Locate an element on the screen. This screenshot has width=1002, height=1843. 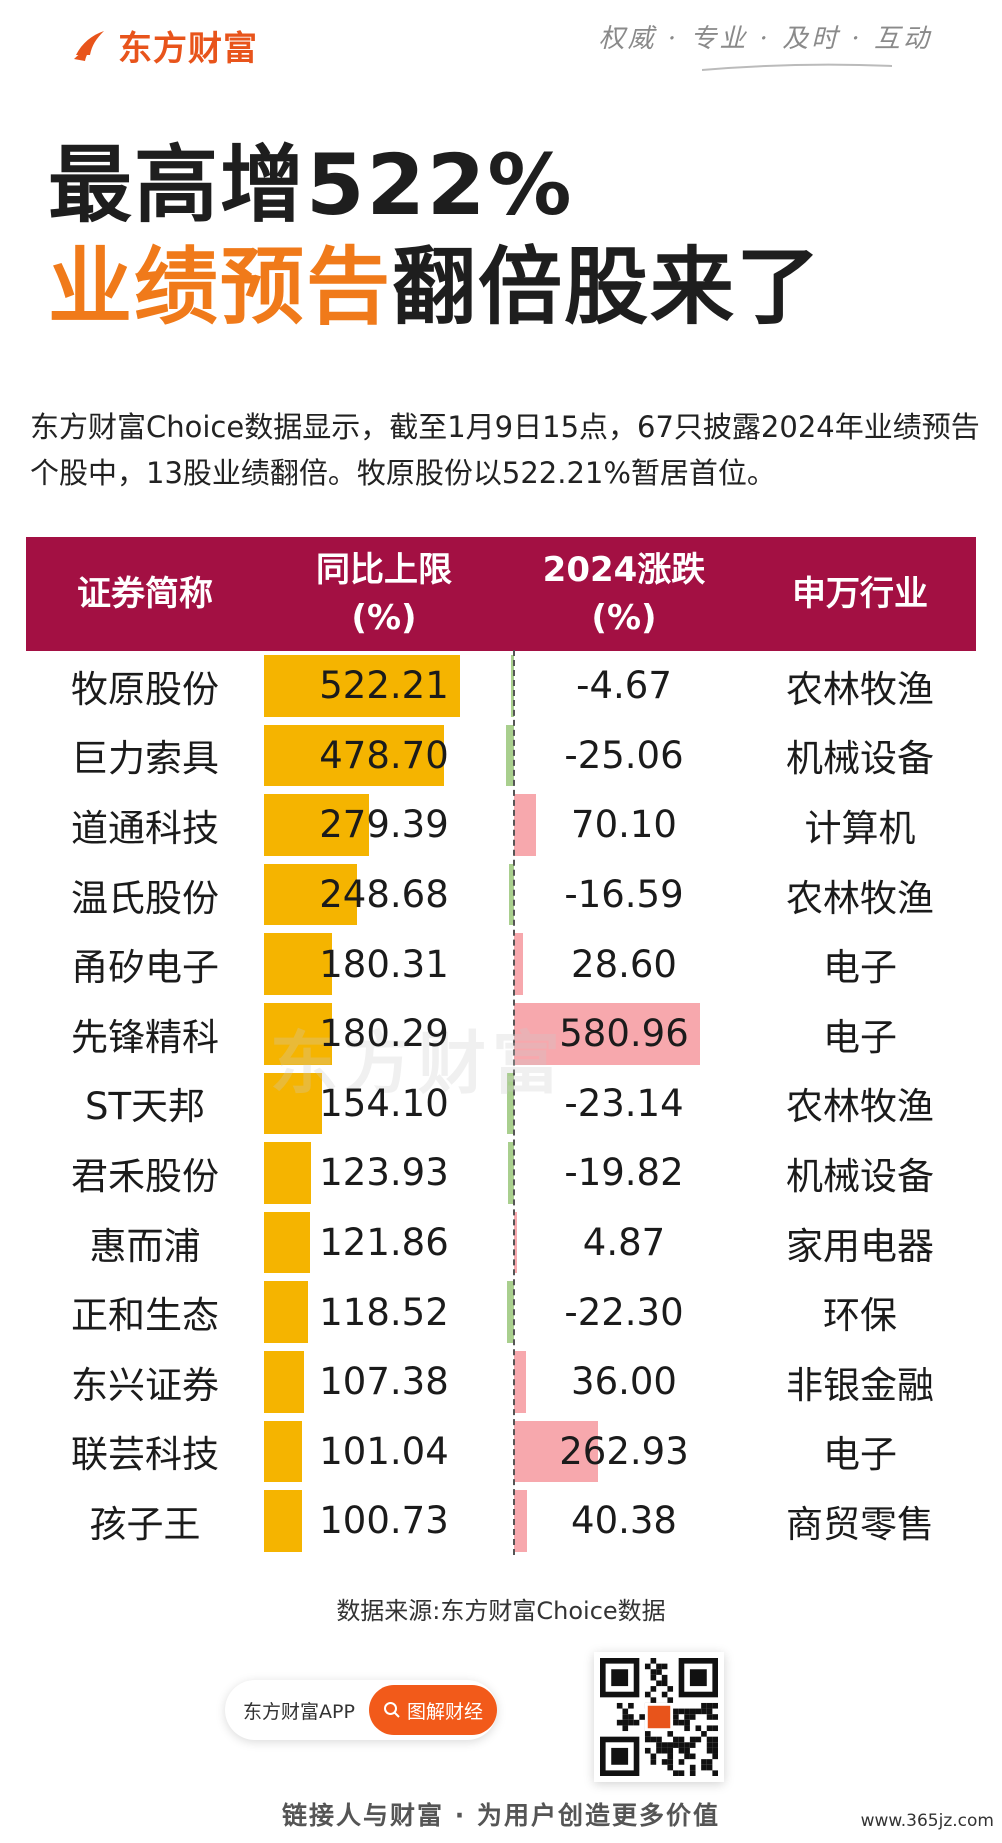
header-name: 证券简称 is located at coordinates (145, 594).